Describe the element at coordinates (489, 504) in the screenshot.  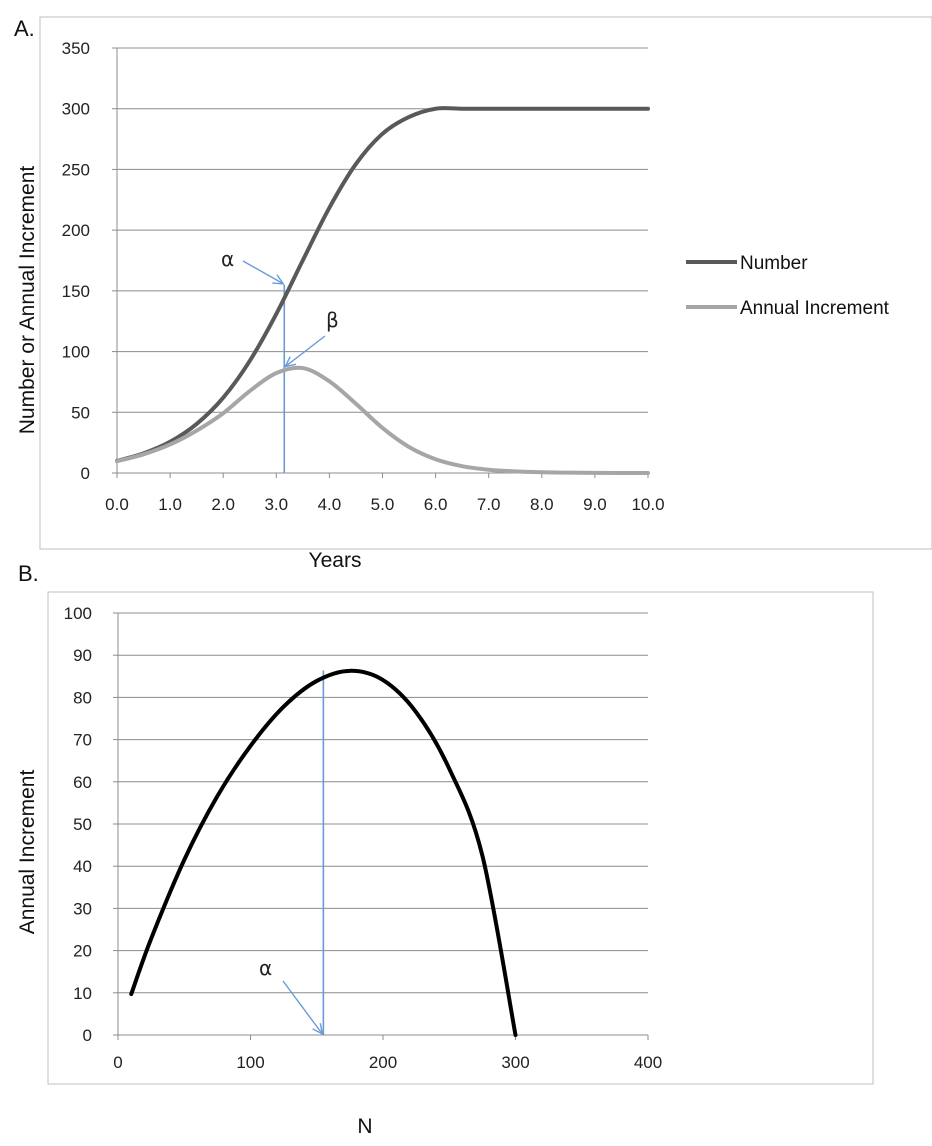
I see `panel-a-x-tick-label: 7.0` at that location.